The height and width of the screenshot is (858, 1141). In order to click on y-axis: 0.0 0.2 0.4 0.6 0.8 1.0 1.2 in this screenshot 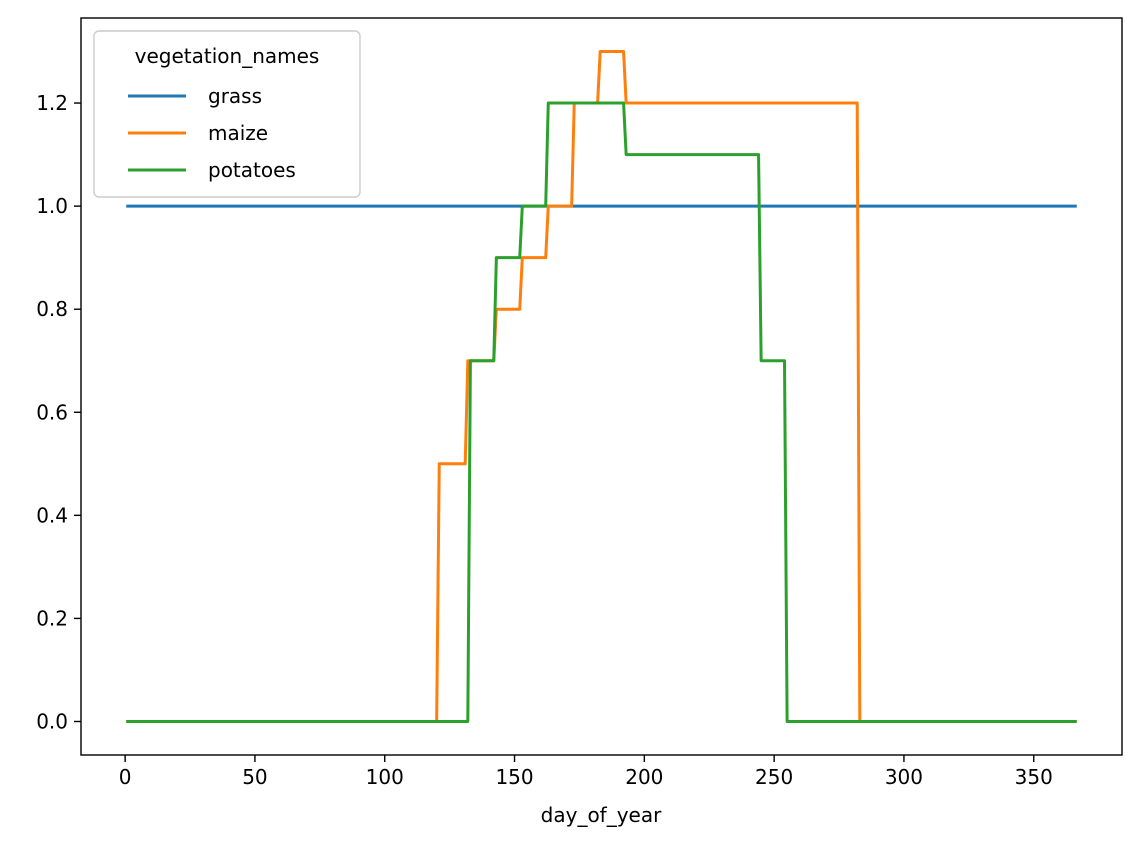, I will do `click(58, 412)`.